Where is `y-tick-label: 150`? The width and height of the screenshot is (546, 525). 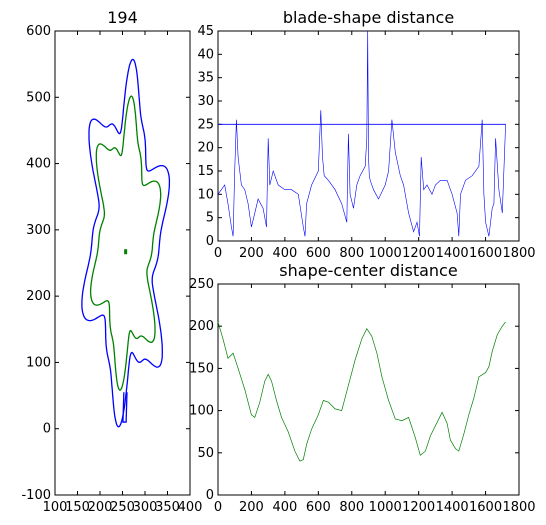
y-tick-label: 150 is located at coordinates (201, 368).